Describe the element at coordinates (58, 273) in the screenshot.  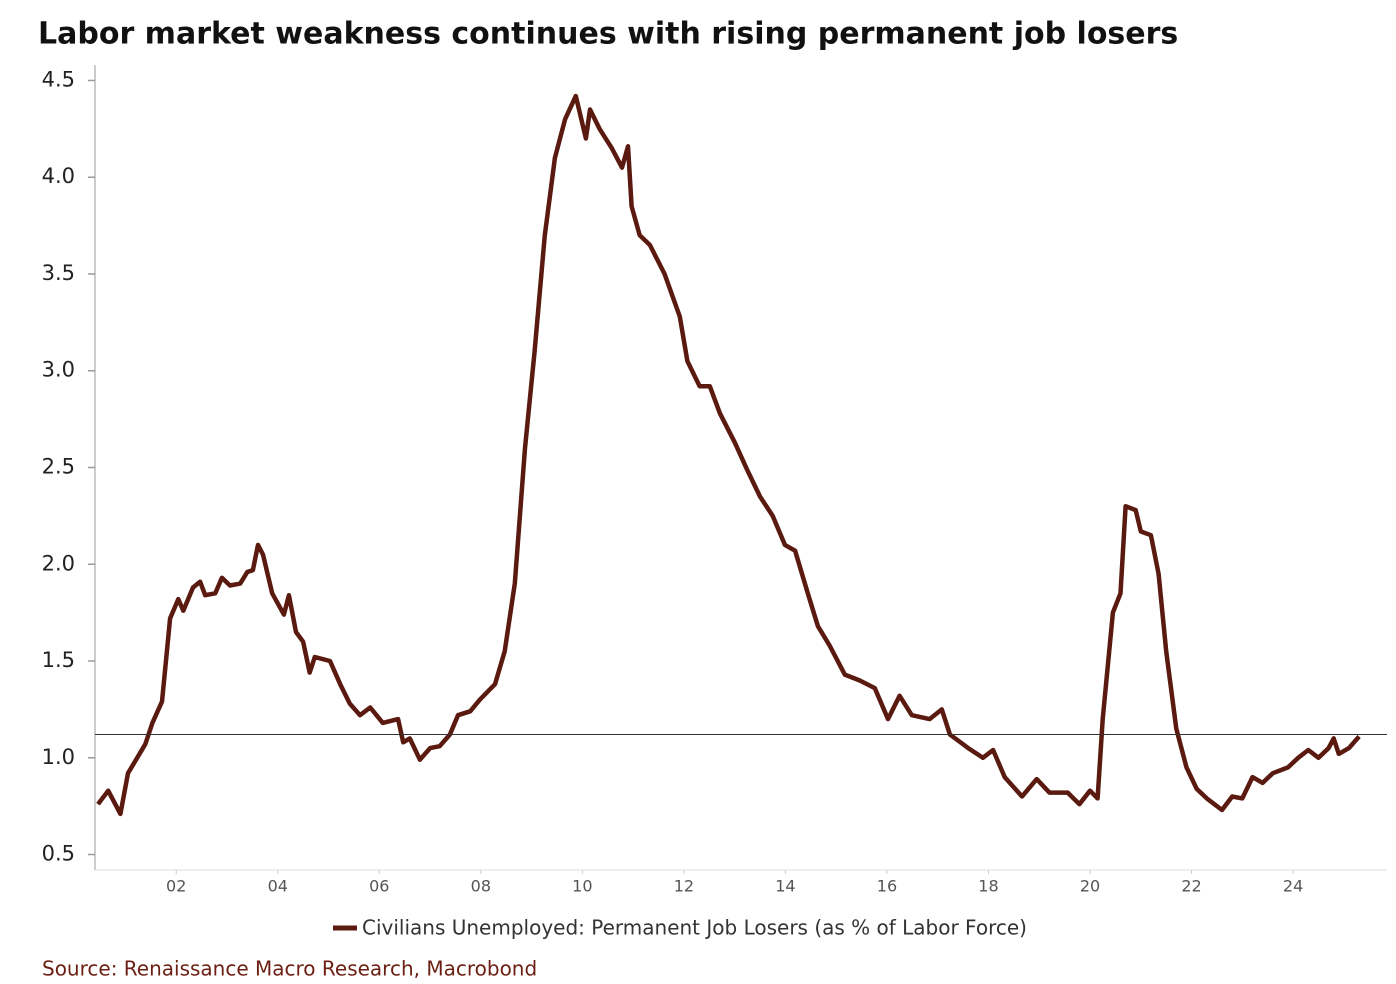
I see `y-tick-label: 3.5` at that location.